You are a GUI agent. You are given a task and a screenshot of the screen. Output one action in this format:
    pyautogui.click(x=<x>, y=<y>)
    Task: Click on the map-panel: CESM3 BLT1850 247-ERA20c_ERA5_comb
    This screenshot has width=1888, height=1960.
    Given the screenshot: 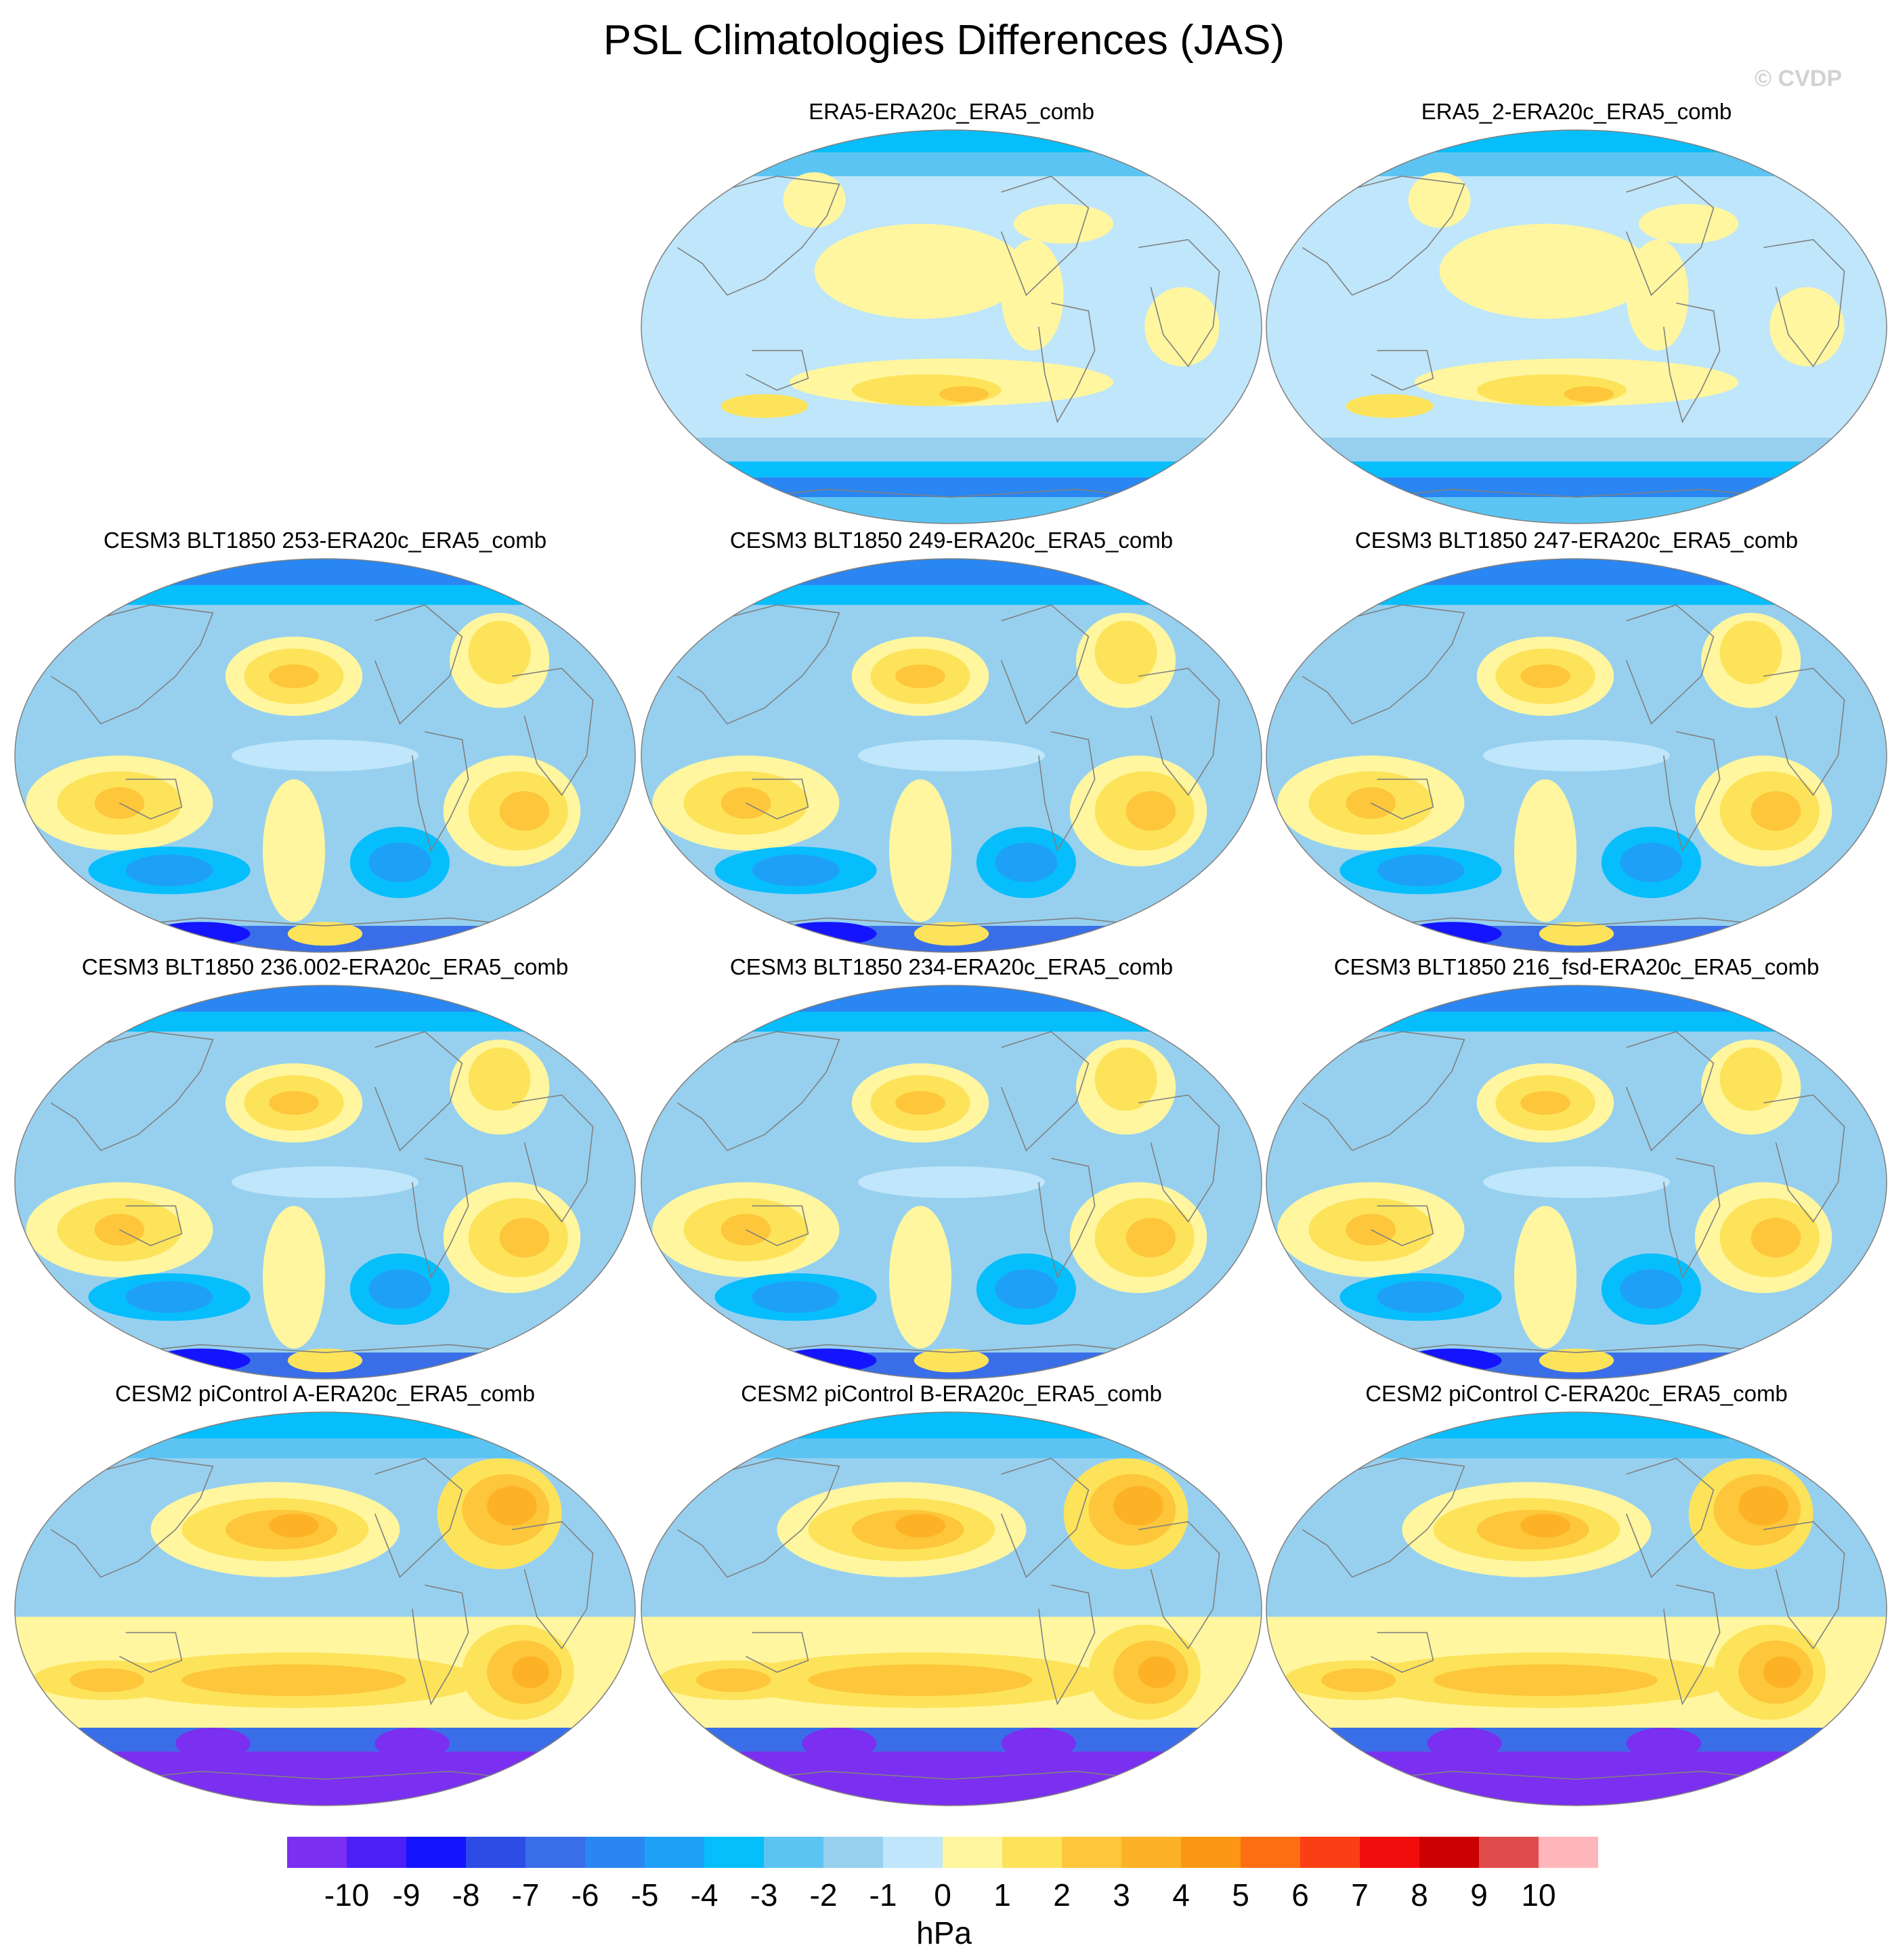 What is the action you would take?
    pyautogui.click(x=1577, y=742)
    